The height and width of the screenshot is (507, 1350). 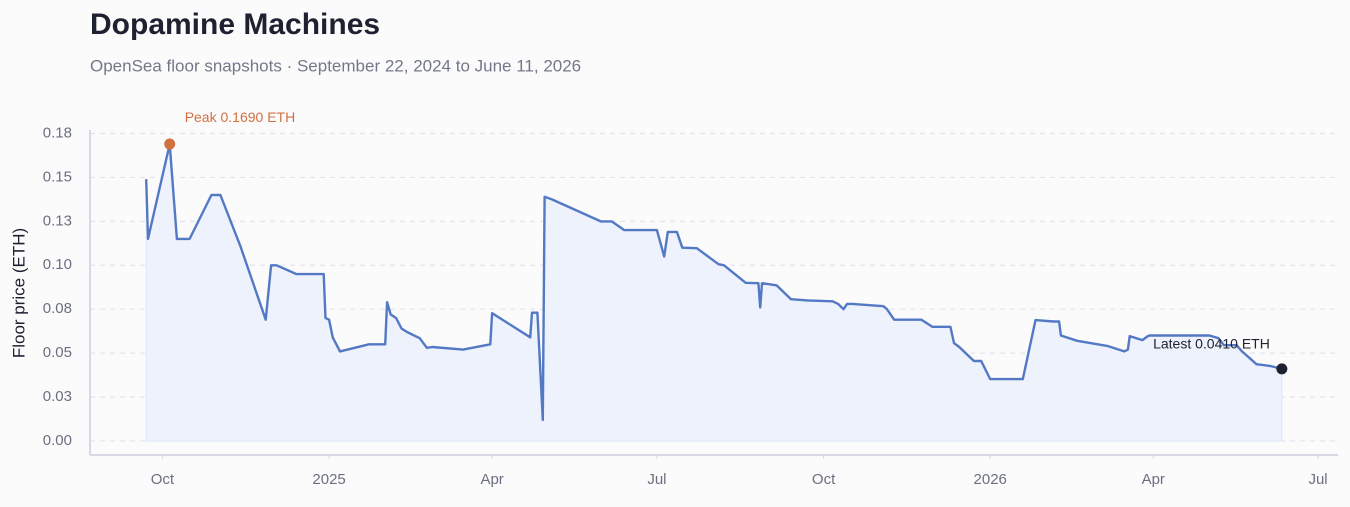 I want to click on y-tick-label: 0.03, so click(x=57, y=396).